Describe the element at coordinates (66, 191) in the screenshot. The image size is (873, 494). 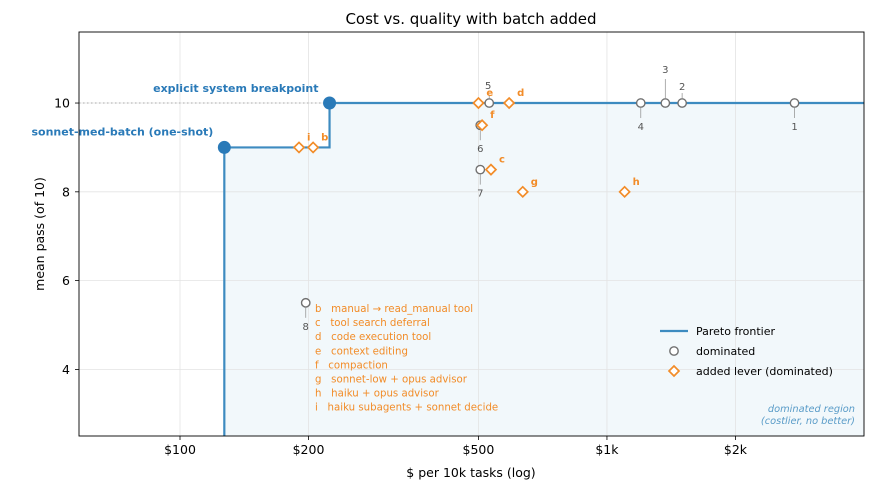
I see `y-tick-label: 8` at that location.